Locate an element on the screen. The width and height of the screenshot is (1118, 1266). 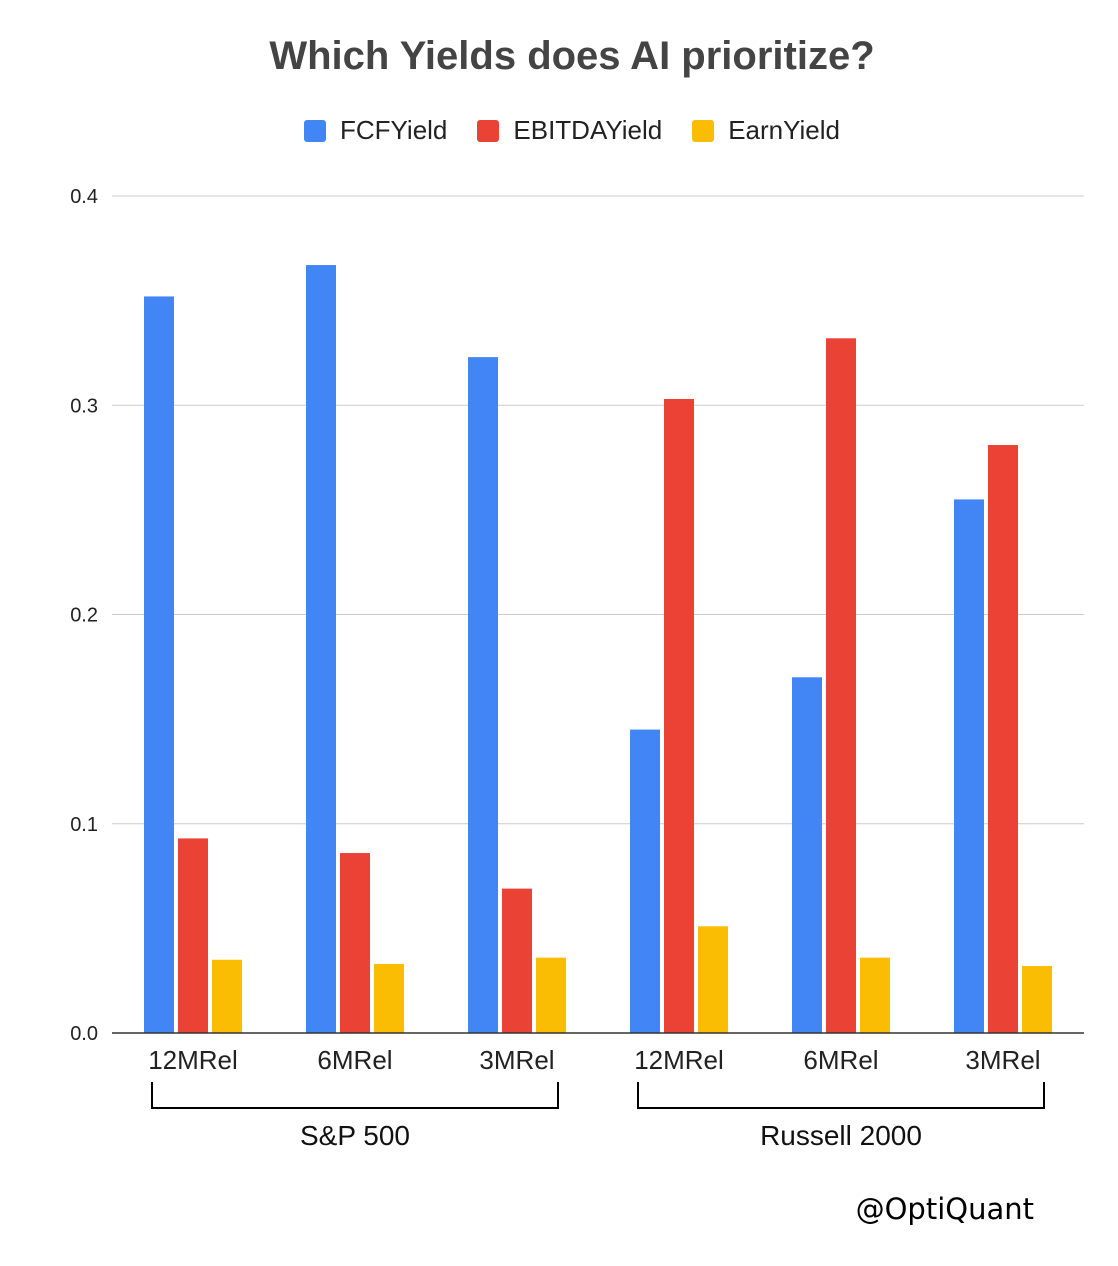
legend-swatch-fcfyield is located at coordinates (315, 130).